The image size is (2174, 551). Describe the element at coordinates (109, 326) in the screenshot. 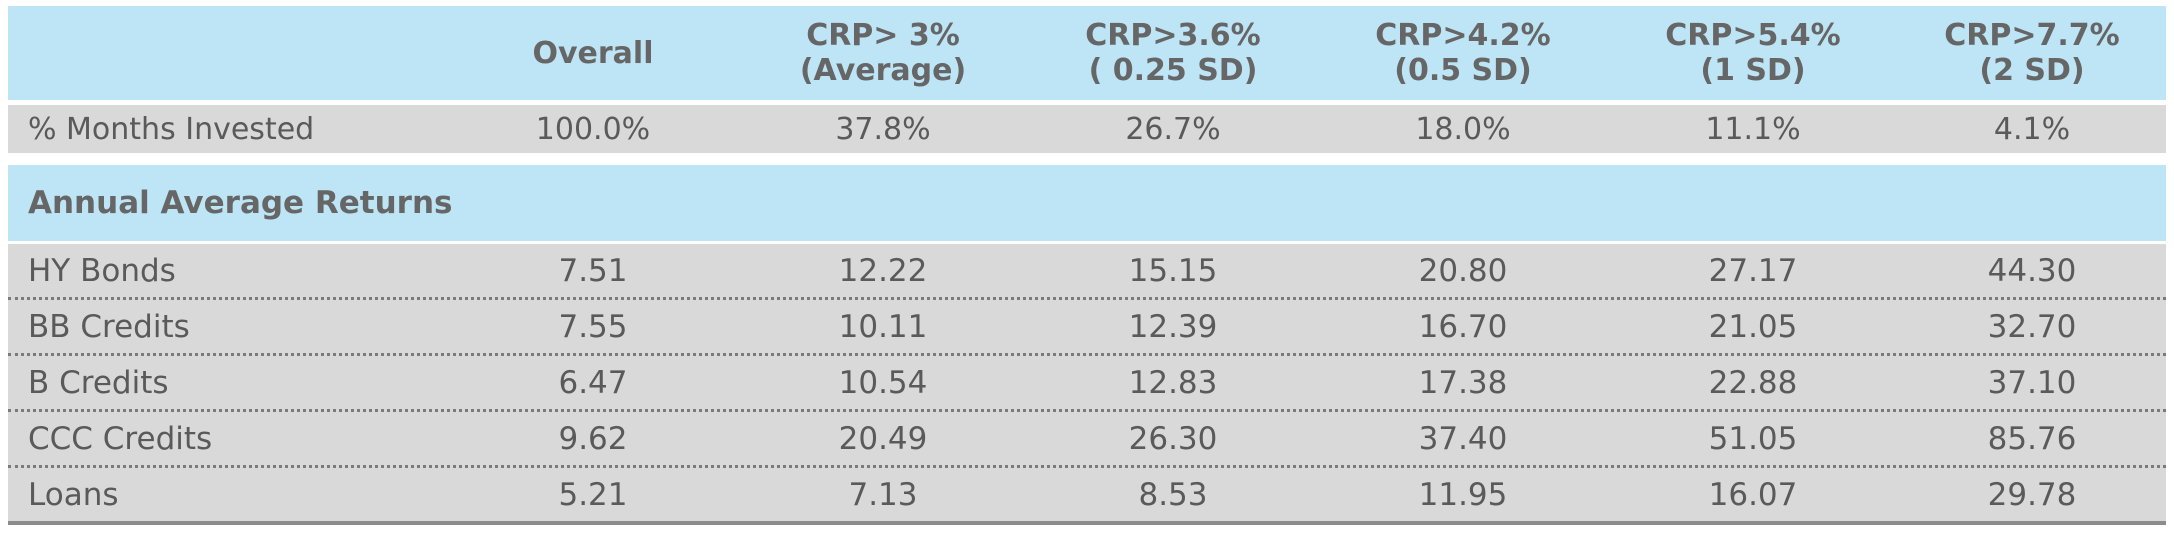

I see `row-label: BB Credits` at that location.